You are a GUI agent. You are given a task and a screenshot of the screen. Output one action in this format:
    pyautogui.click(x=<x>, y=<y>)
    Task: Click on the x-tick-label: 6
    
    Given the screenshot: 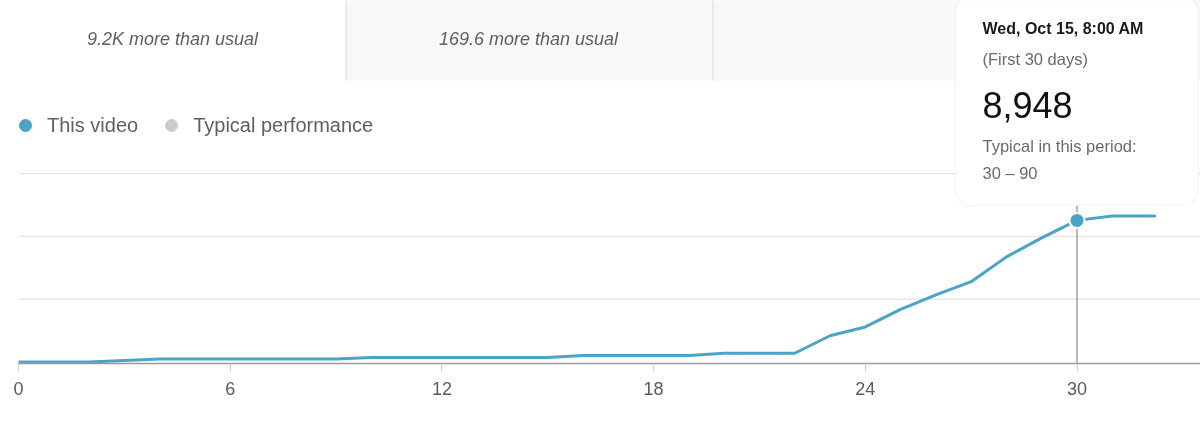 What is the action you would take?
    pyautogui.click(x=230, y=388)
    